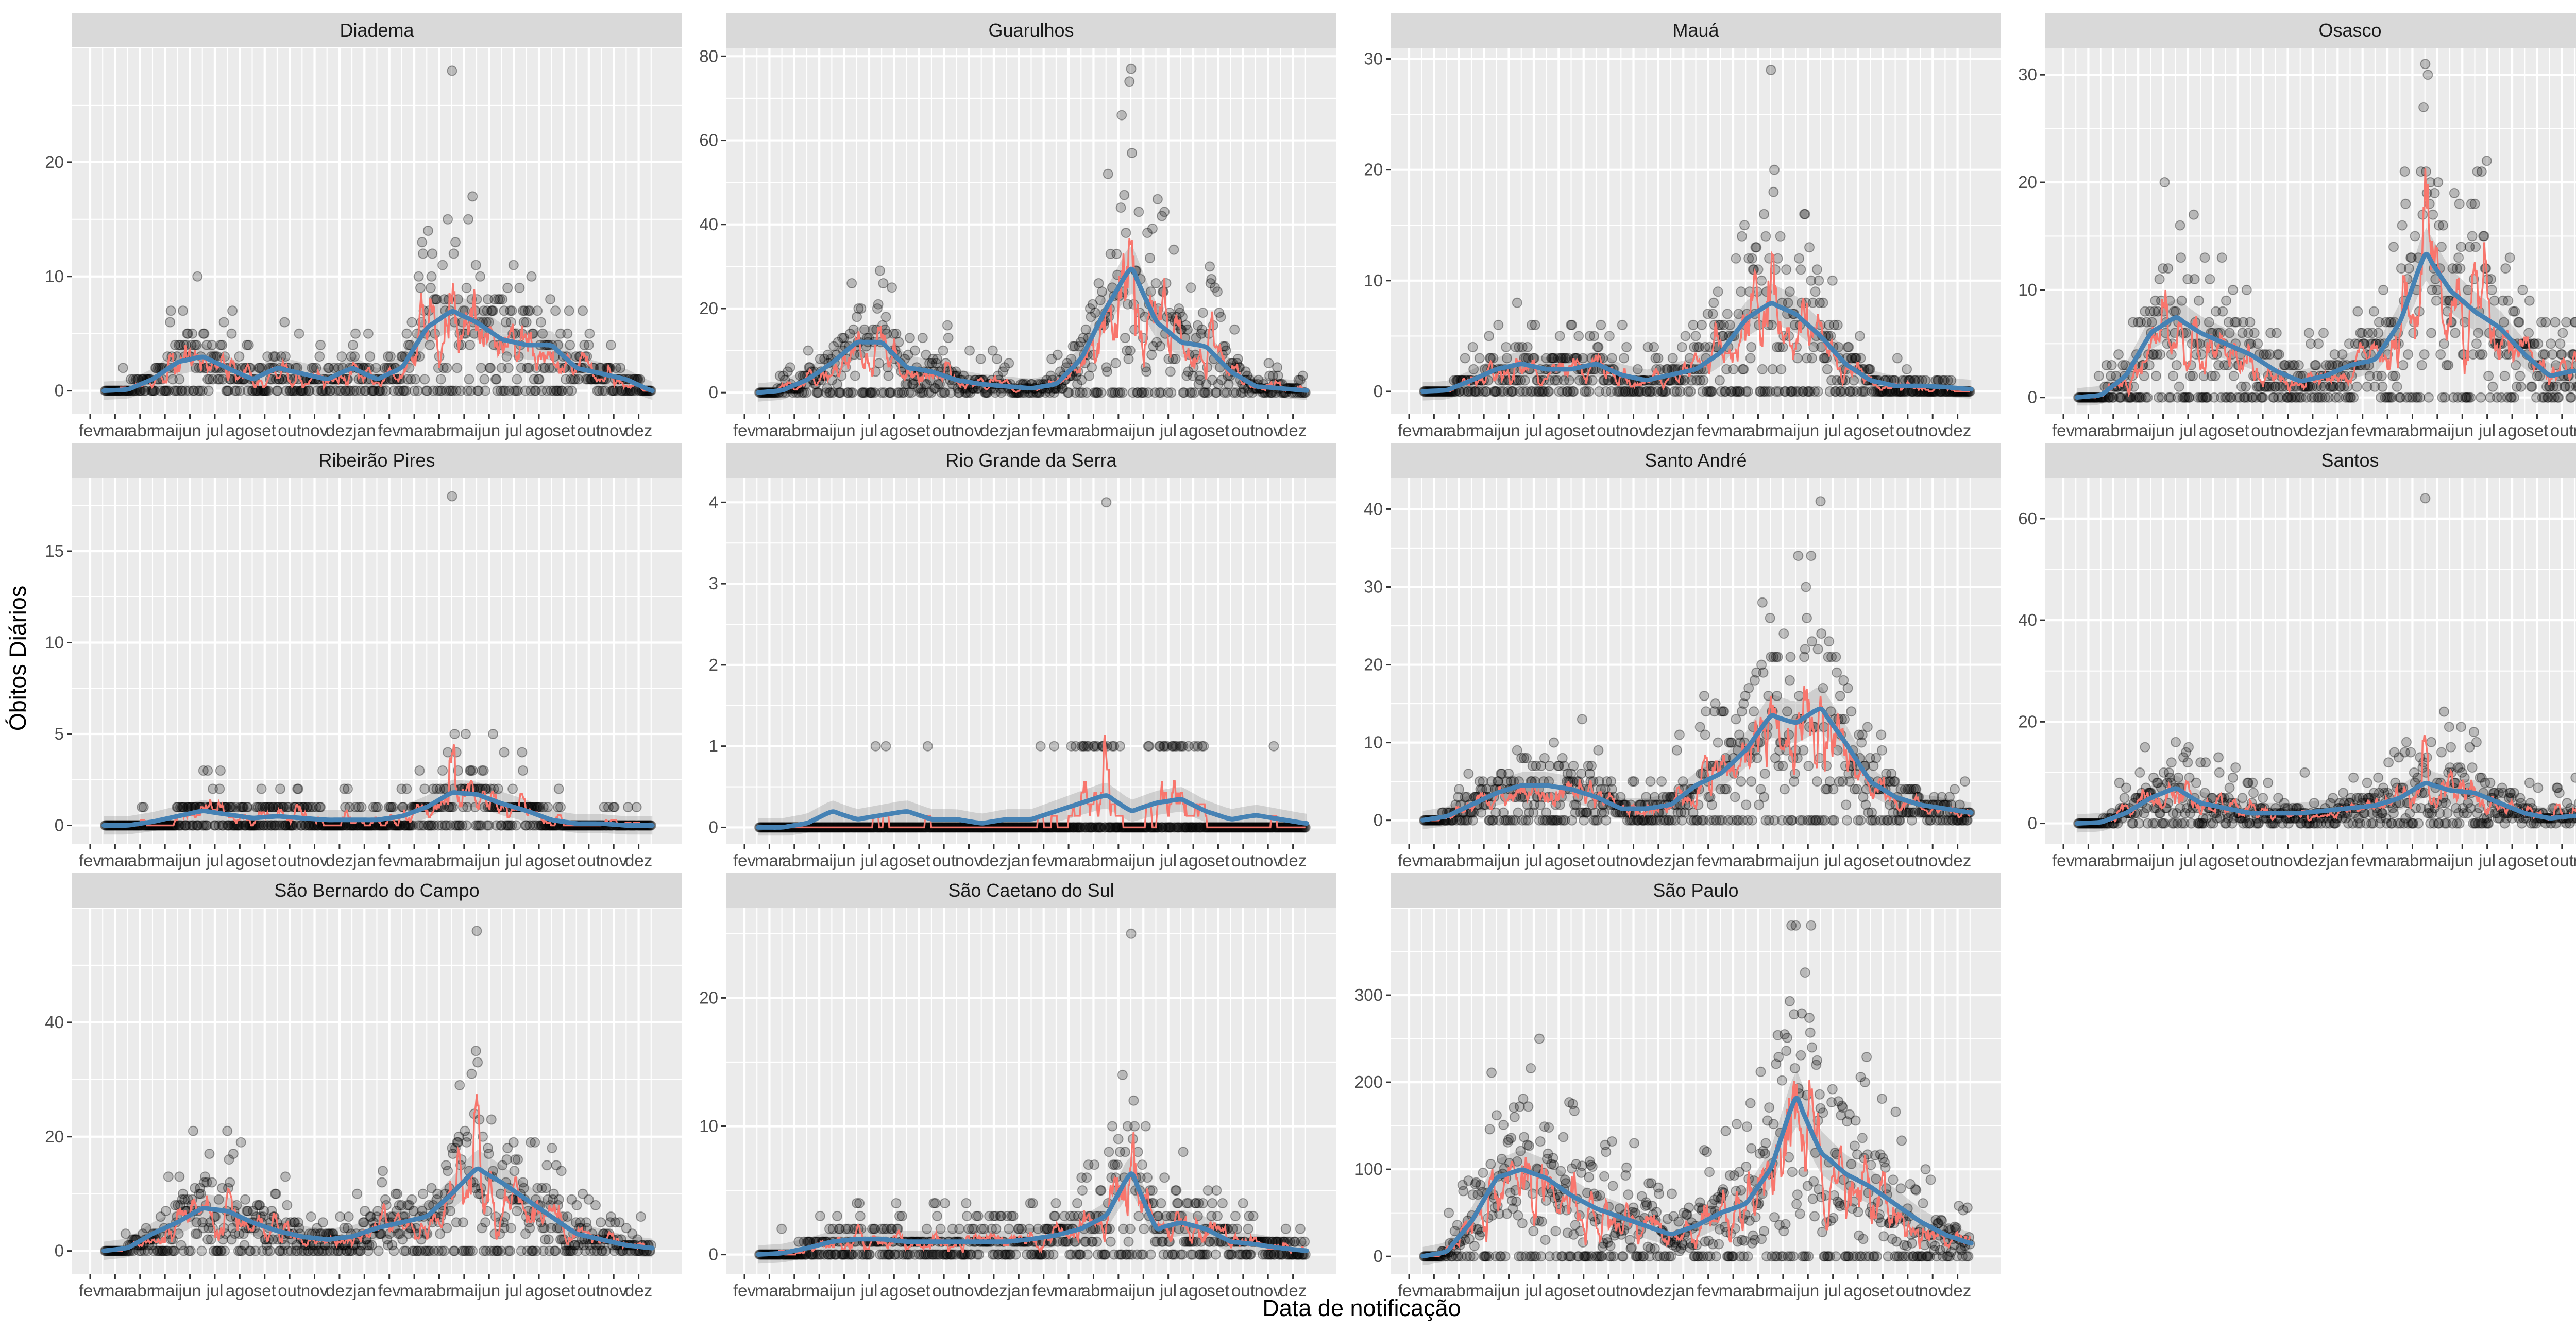 This screenshot has height=1332, width=2576. Describe the element at coordinates (1373, 169) in the screenshot. I see `y-tick-label: 20` at that location.